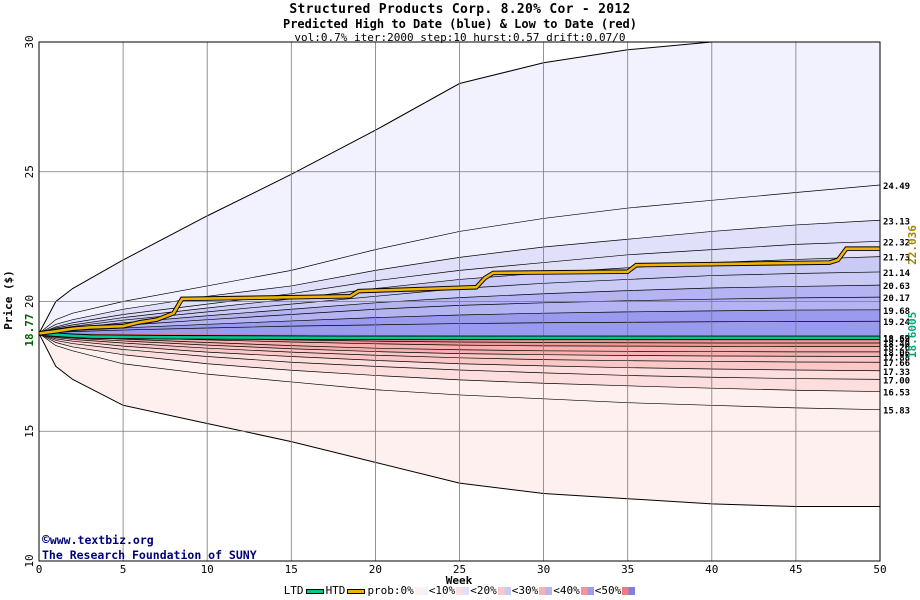 The image size is (920, 600). I want to click on quantile-end-label: 18.06, so click(896, 354).